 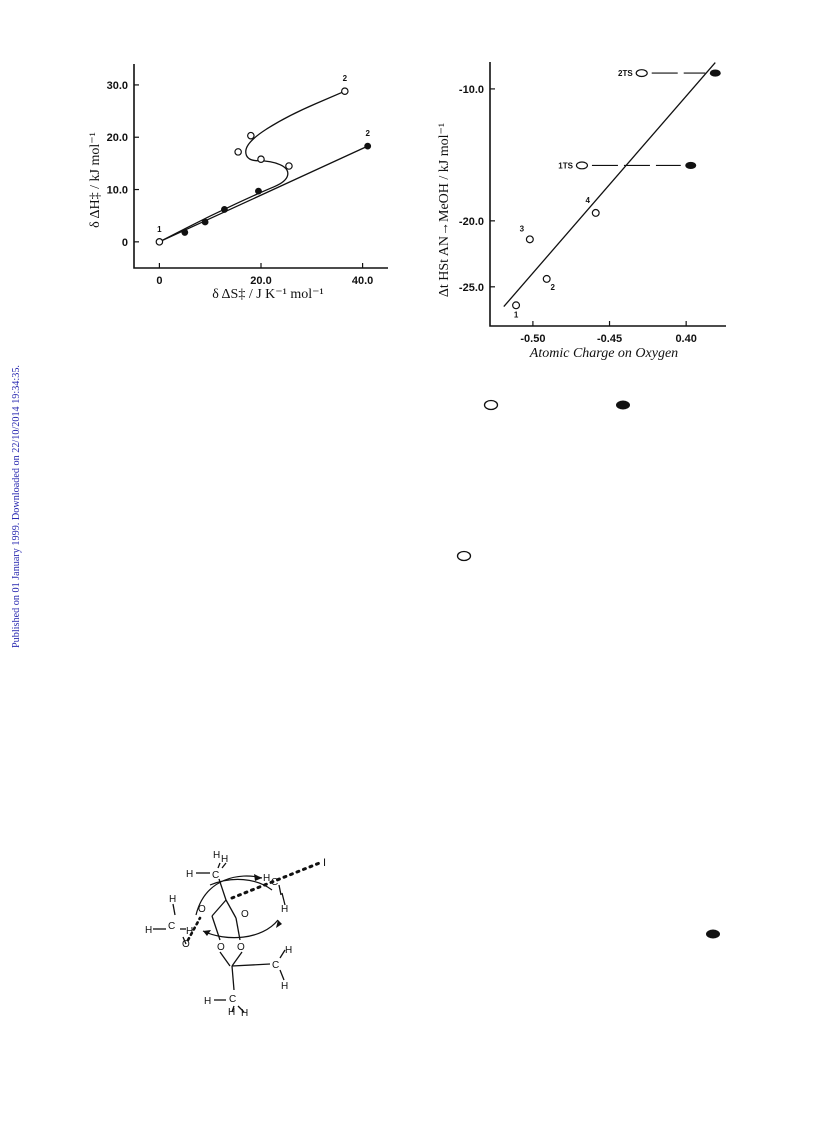 What do you see at coordinates (263, 194) in the screenshot?
I see `chart1-filled-series-line` at bounding box center [263, 194].